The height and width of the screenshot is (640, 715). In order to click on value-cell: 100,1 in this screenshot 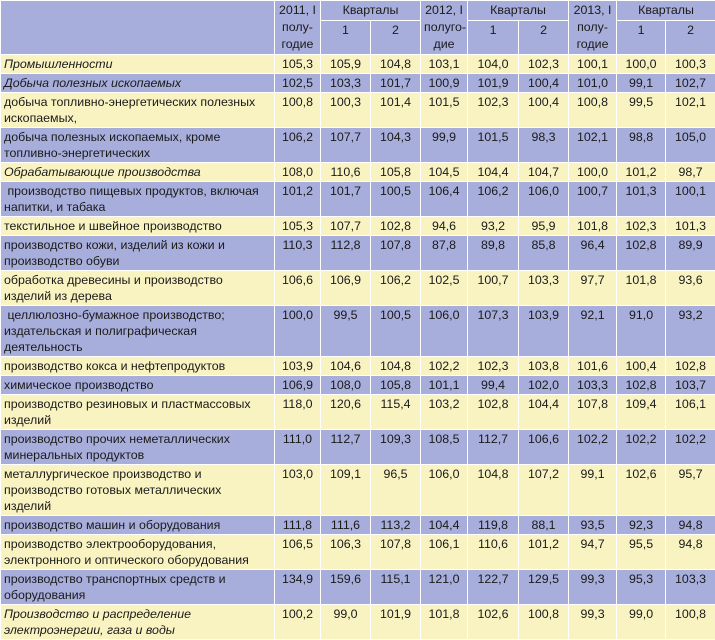, I will do `click(593, 64)`.